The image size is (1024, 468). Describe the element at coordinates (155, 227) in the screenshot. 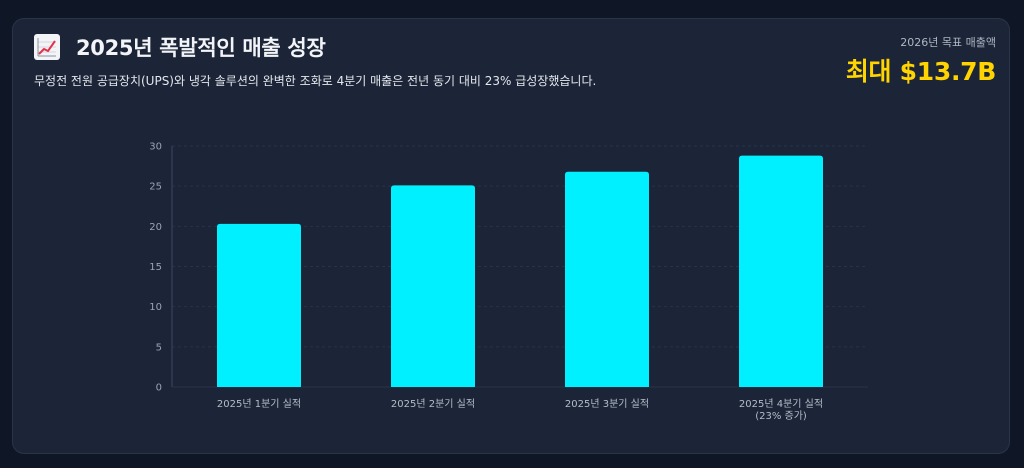

I see `y-tick-label: 20` at that location.